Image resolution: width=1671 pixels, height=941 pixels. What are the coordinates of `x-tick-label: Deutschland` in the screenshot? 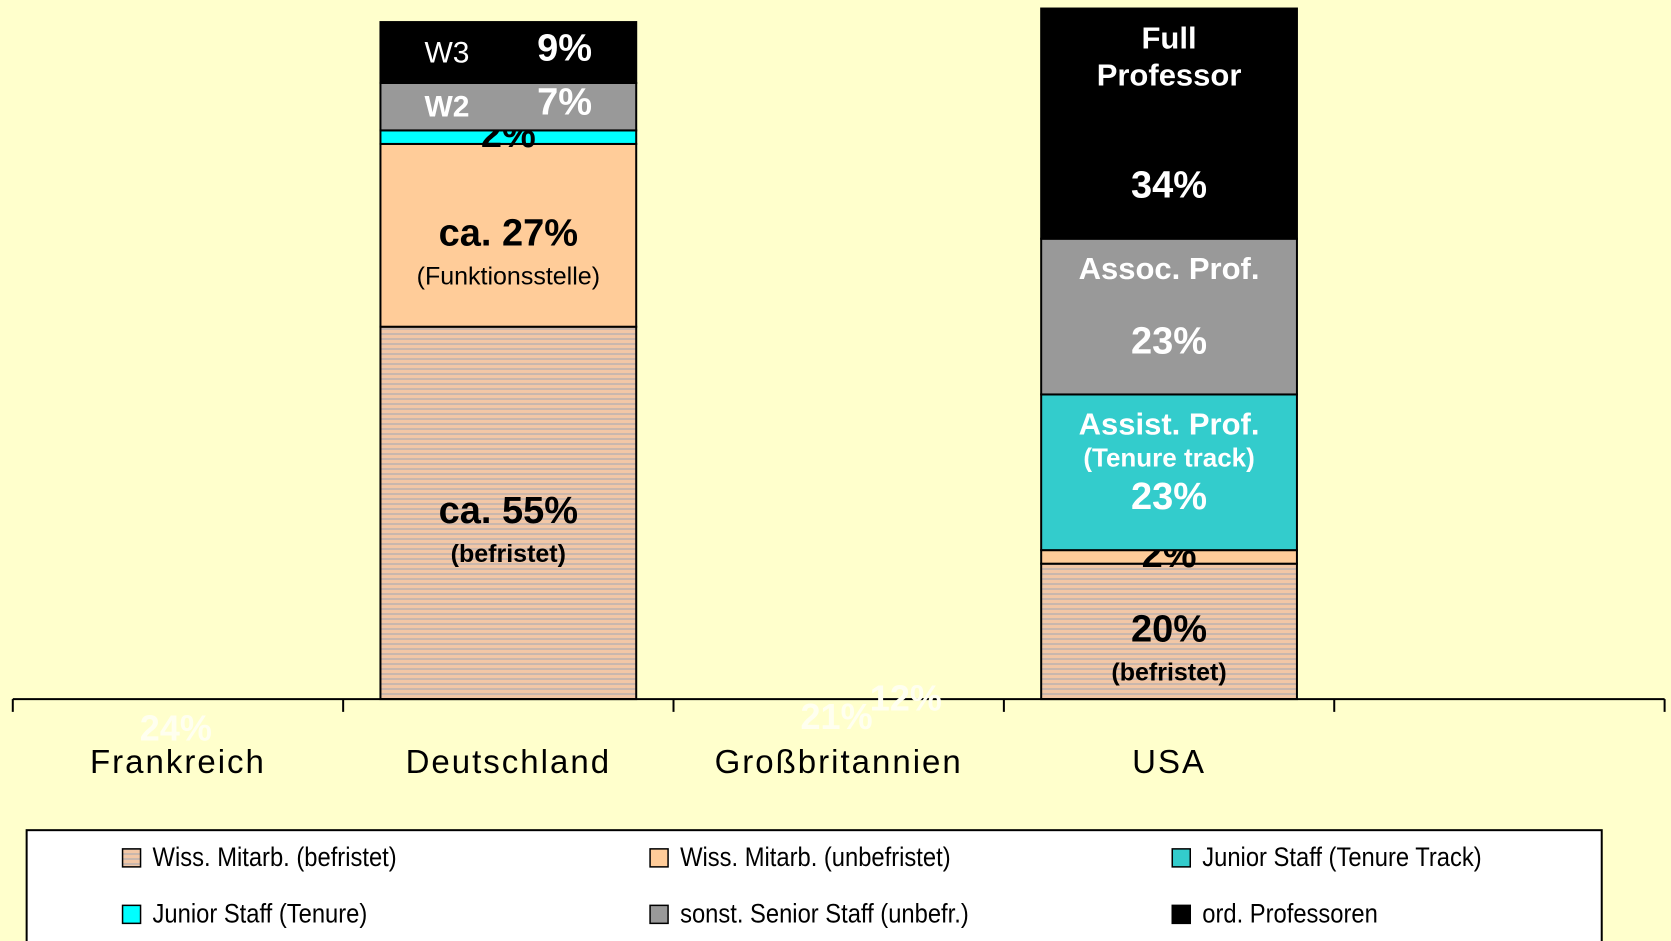 It's located at (508, 761).